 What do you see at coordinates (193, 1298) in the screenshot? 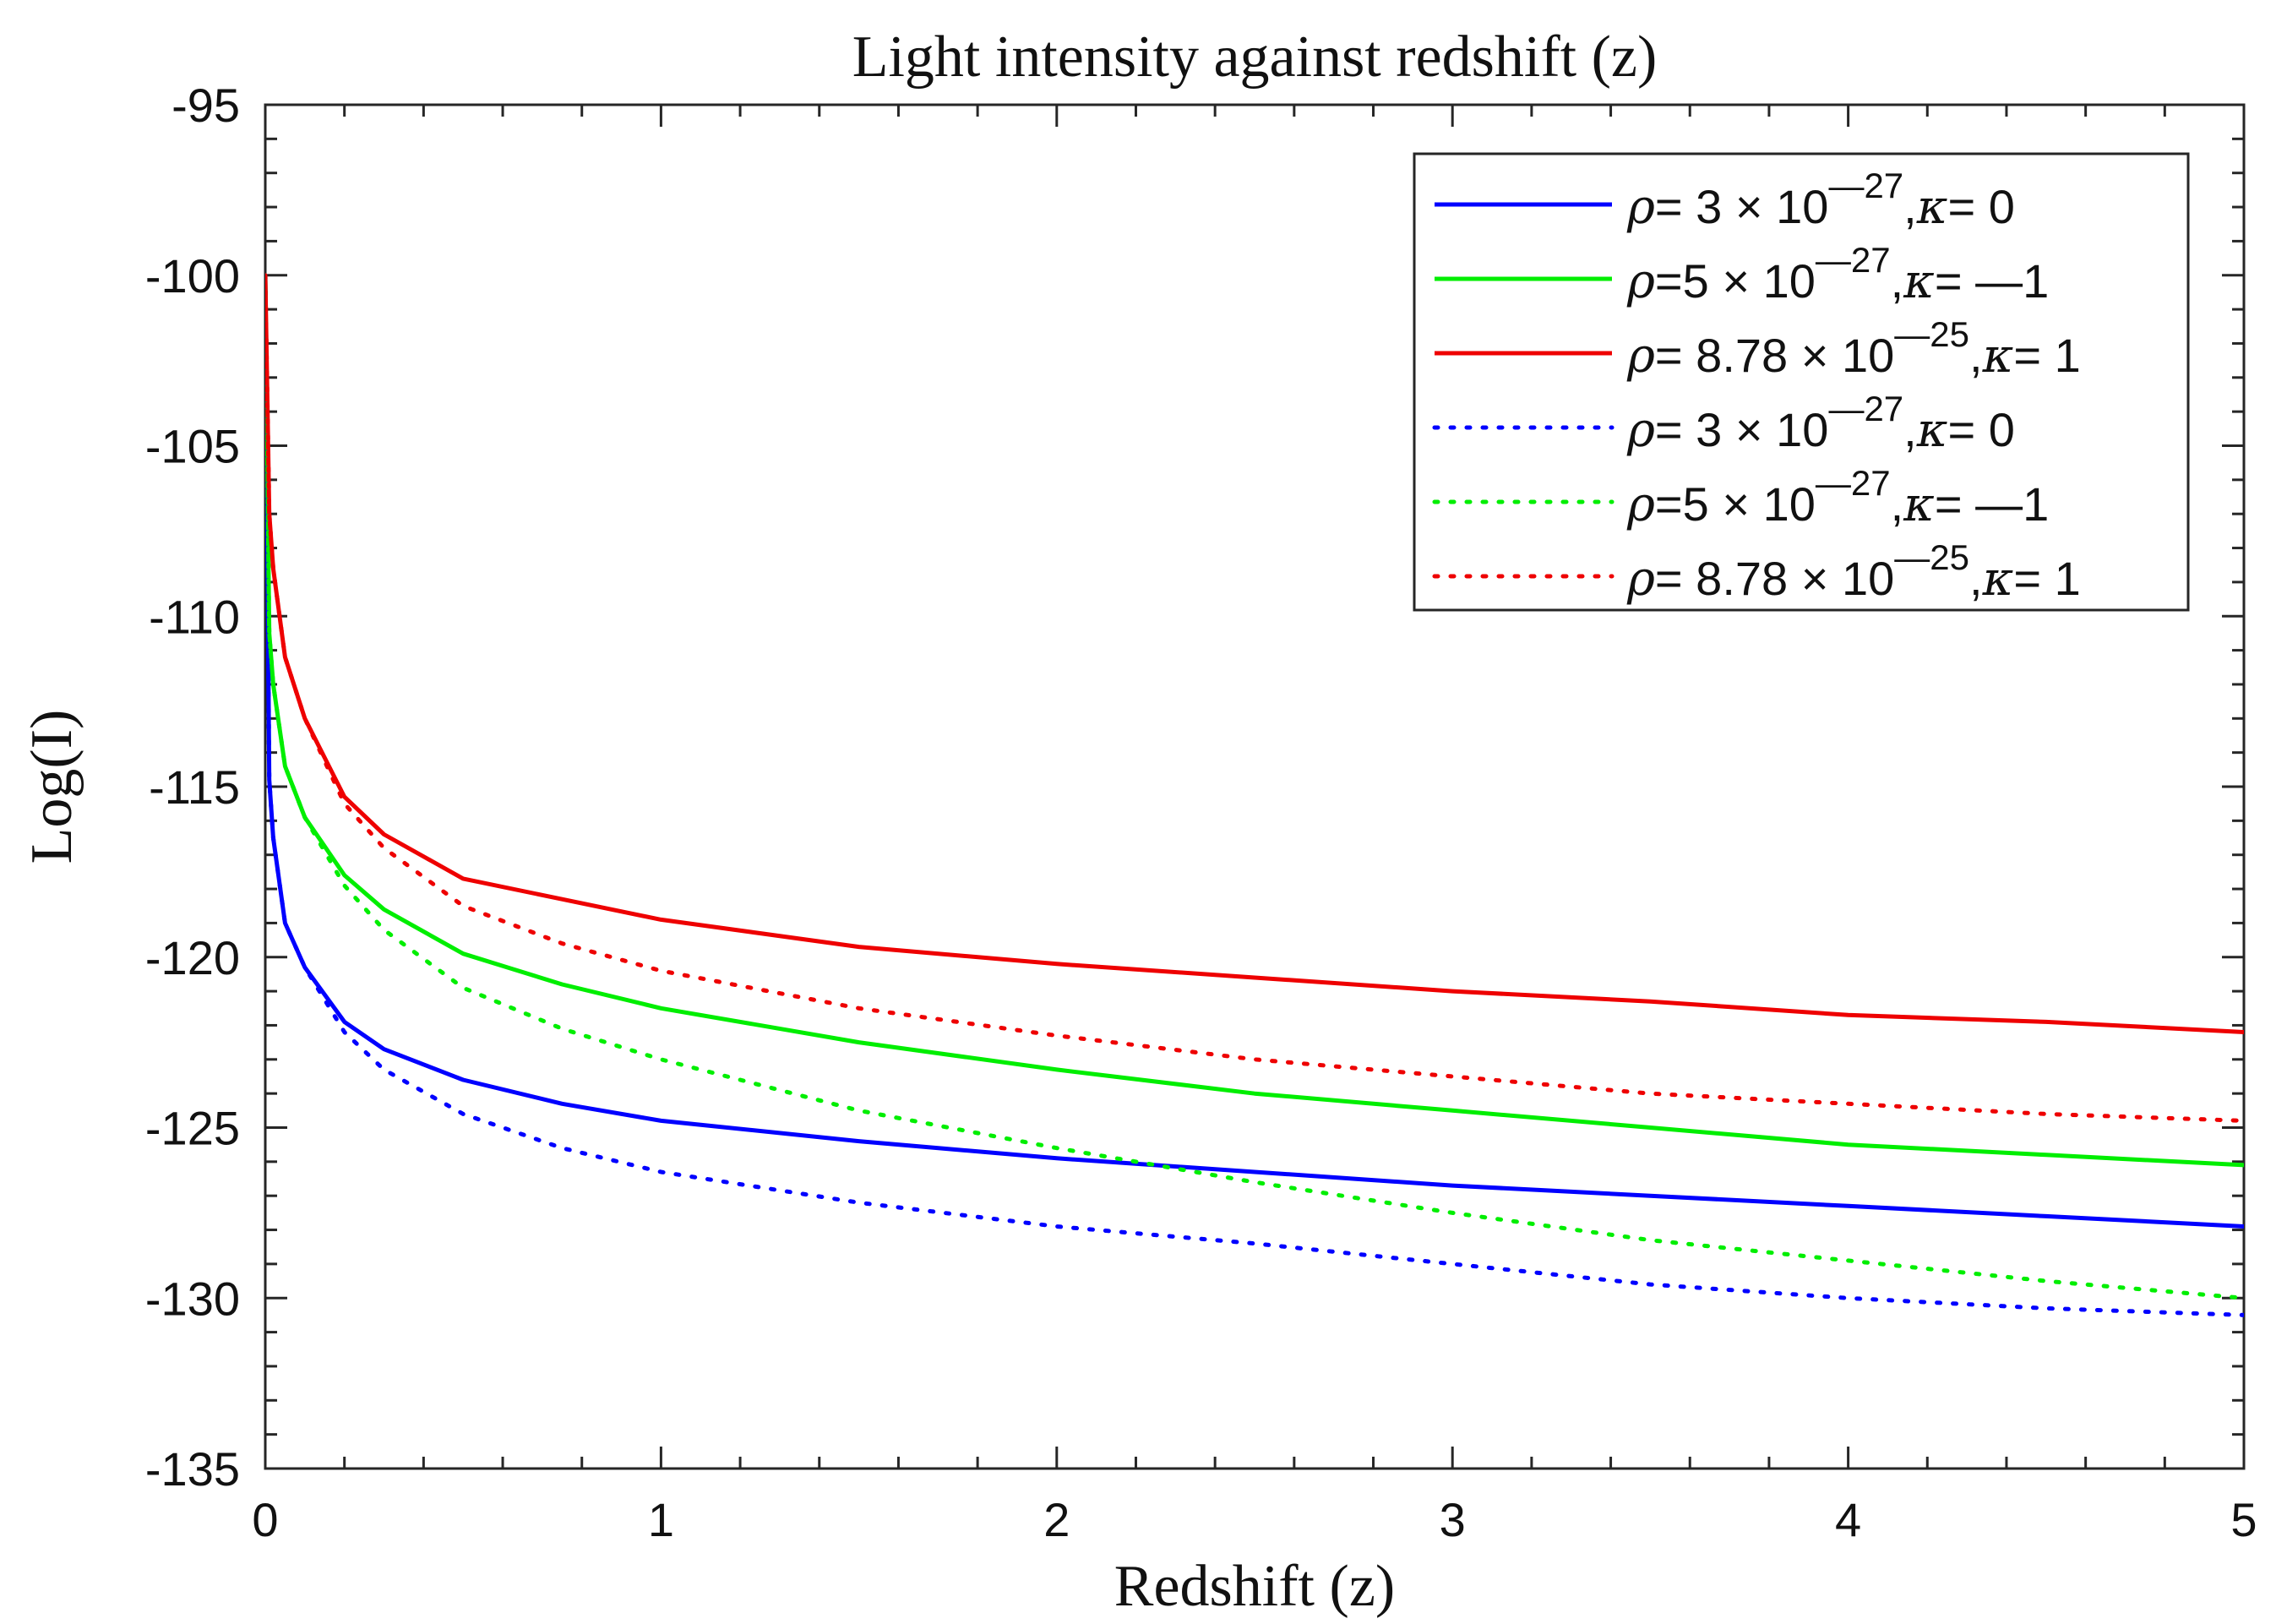
I see `y-tick-label: -130` at bounding box center [193, 1298].